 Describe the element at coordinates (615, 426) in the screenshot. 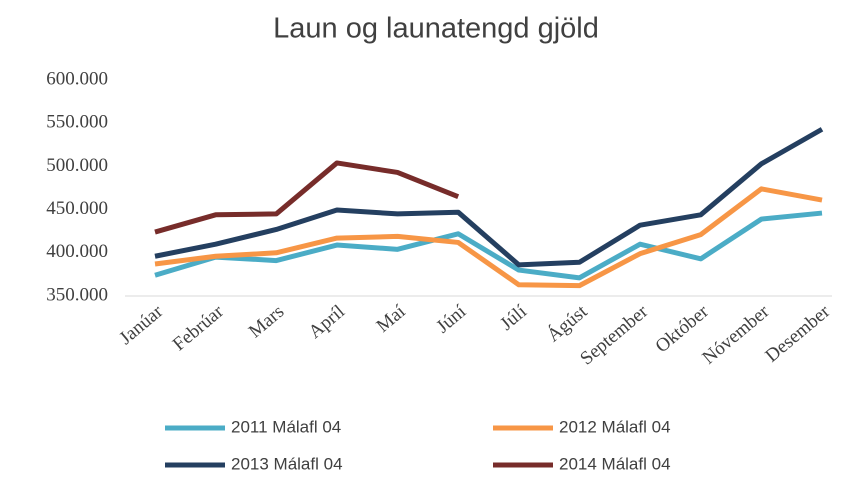

I see `legend-label: 2012 Málafl 04` at that location.